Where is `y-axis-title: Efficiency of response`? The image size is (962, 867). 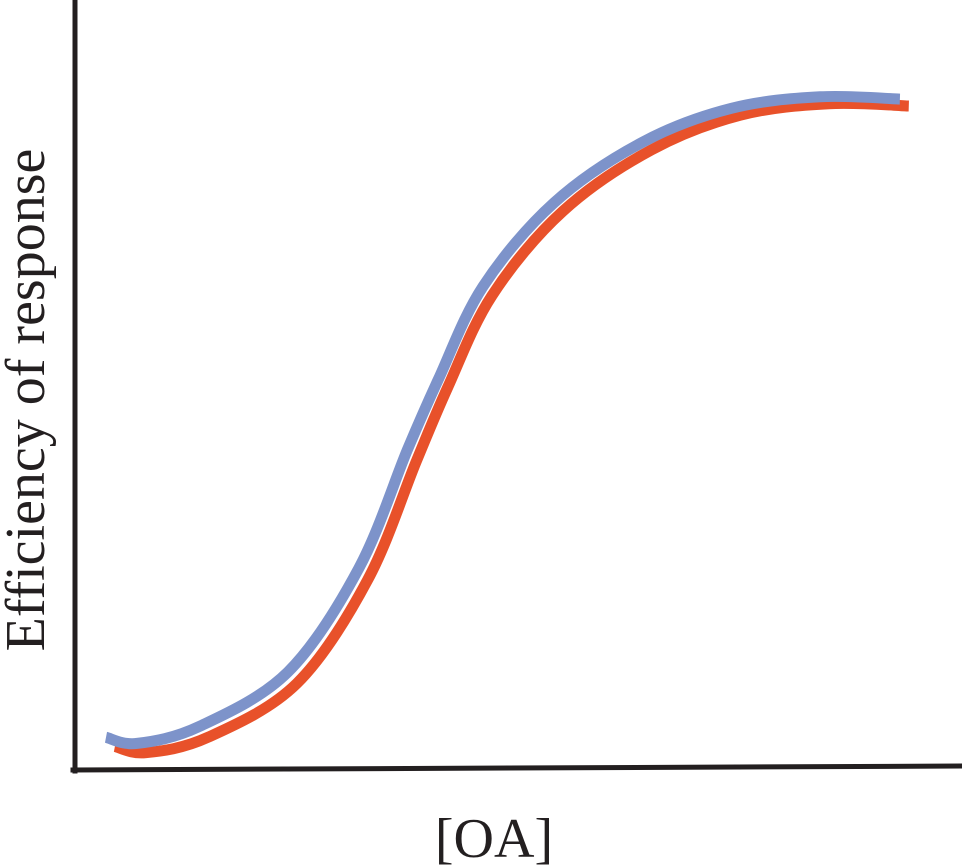 y-axis-title: Efficiency of response is located at coordinates (28, 400).